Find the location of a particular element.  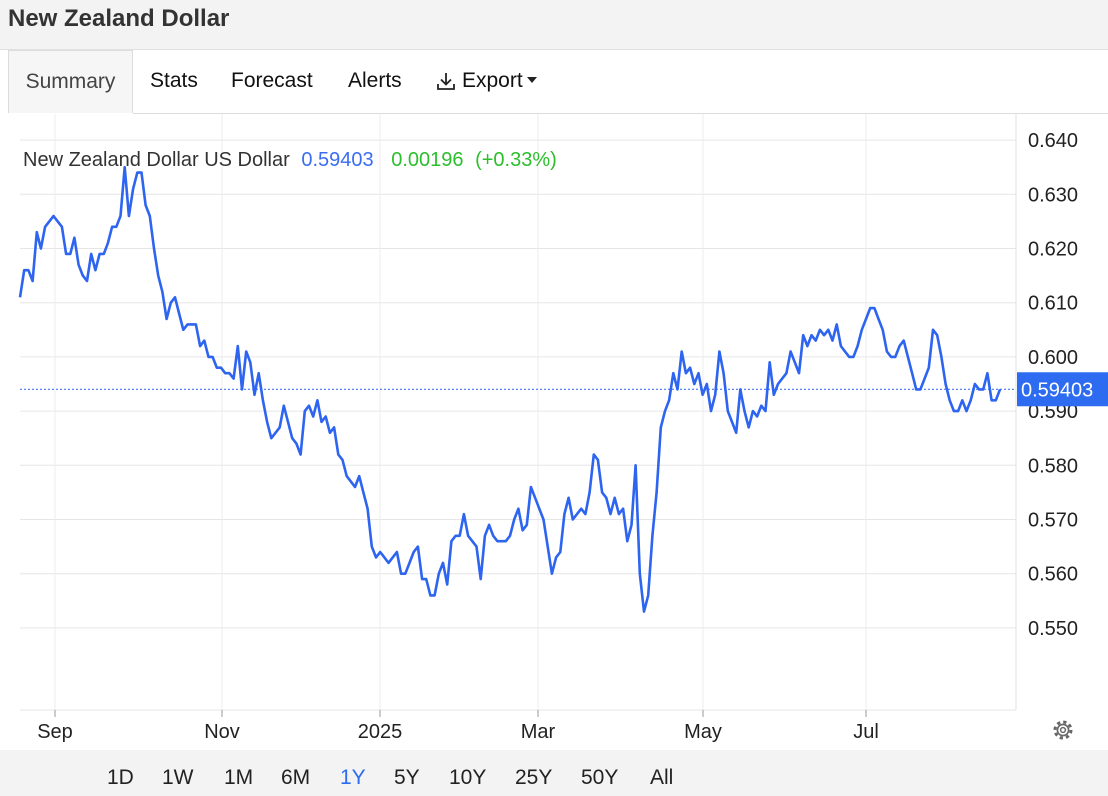

x-tick-label: Mar is located at coordinates (538, 732).